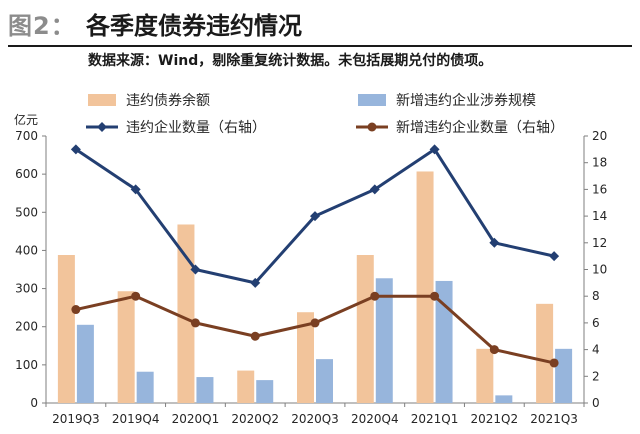 The image size is (640, 434). Describe the element at coordinates (554, 419) in the screenshot. I see `x-tick-label: 2021Q3` at that location.